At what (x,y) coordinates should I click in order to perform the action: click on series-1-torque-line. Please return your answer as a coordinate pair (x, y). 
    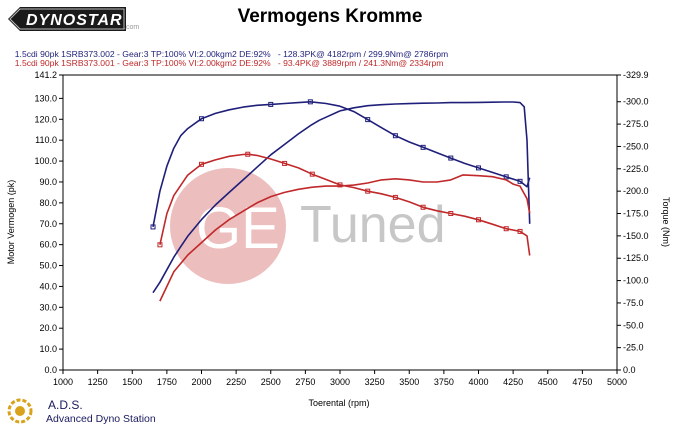
    Looking at the image, I should click on (345, 204).